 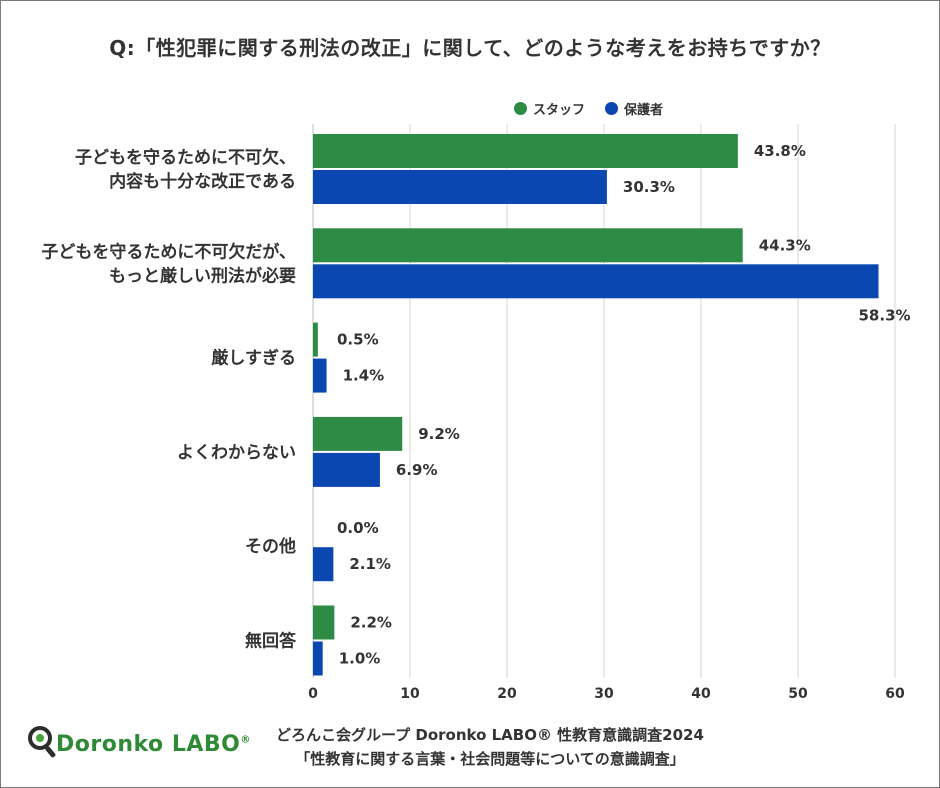 What do you see at coordinates (780, 151) in the screenshot?
I see `data-label: 43.8%` at bounding box center [780, 151].